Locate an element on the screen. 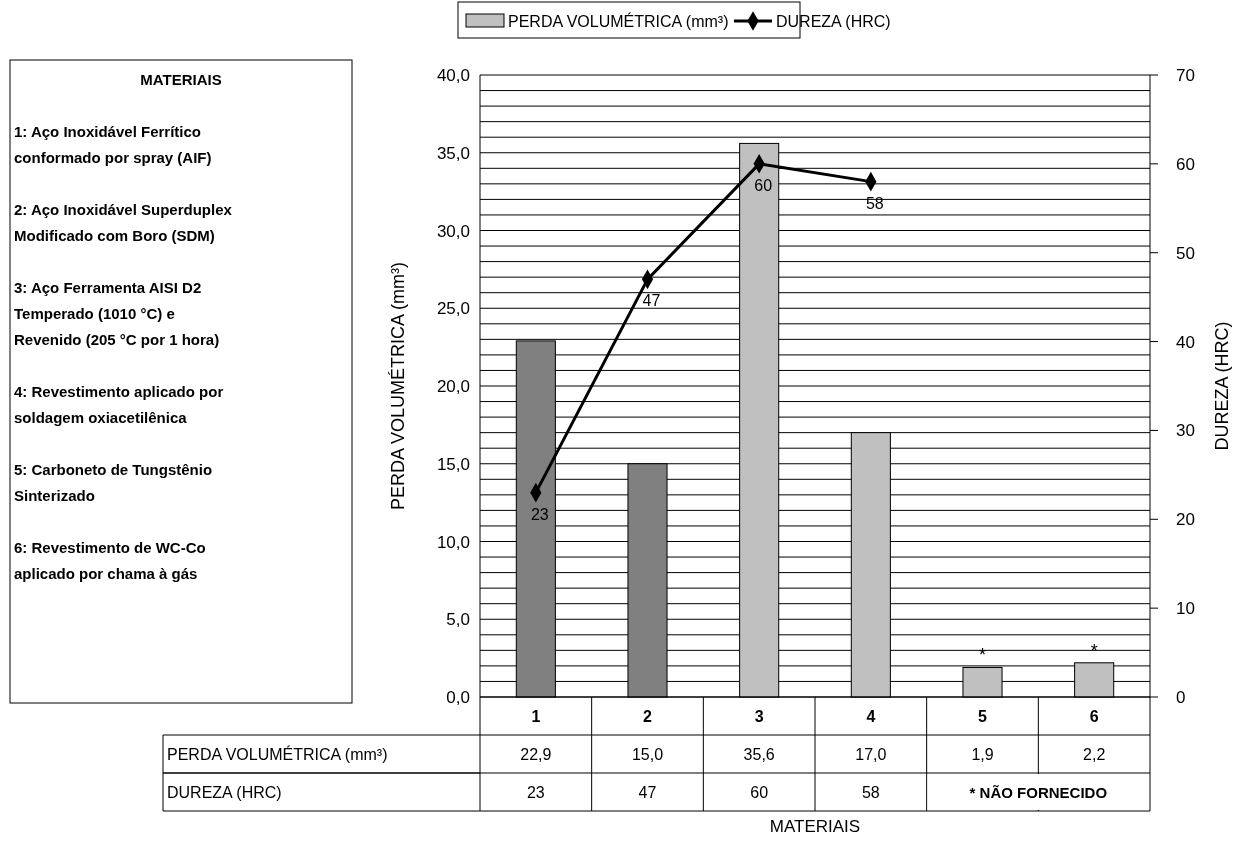  x-tick-label: 2 is located at coordinates (648, 716).